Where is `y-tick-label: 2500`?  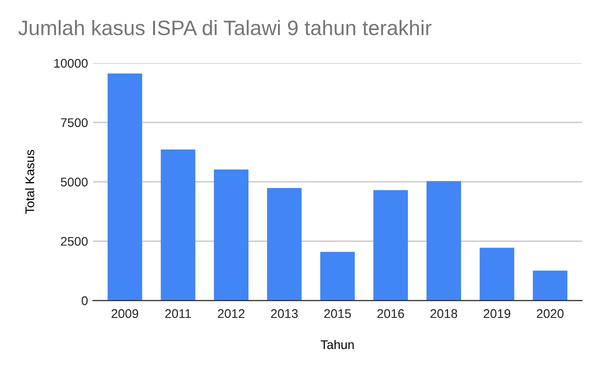
y-tick-label: 2500 is located at coordinates (74, 241).